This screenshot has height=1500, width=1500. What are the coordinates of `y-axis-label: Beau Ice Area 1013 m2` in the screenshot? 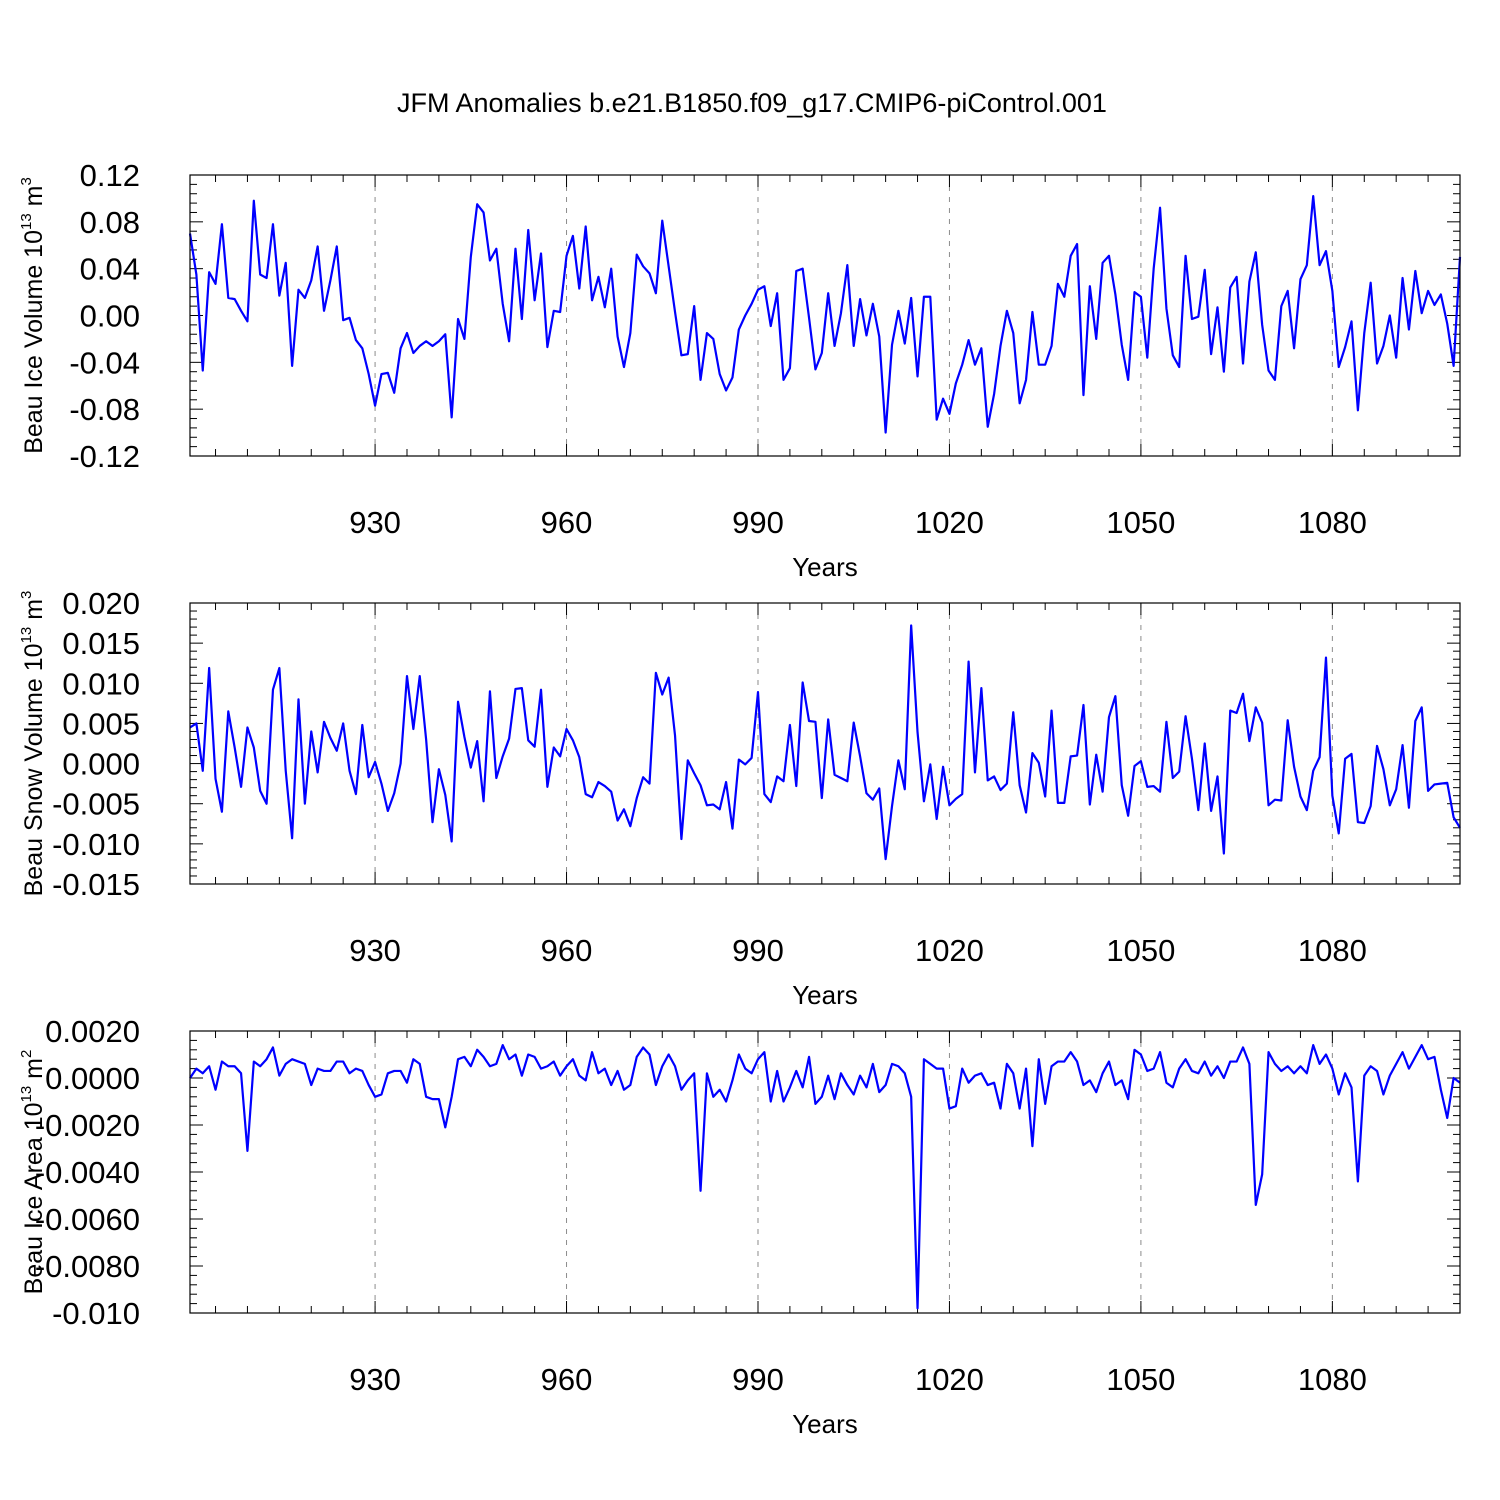 It's located at (33, 1172).